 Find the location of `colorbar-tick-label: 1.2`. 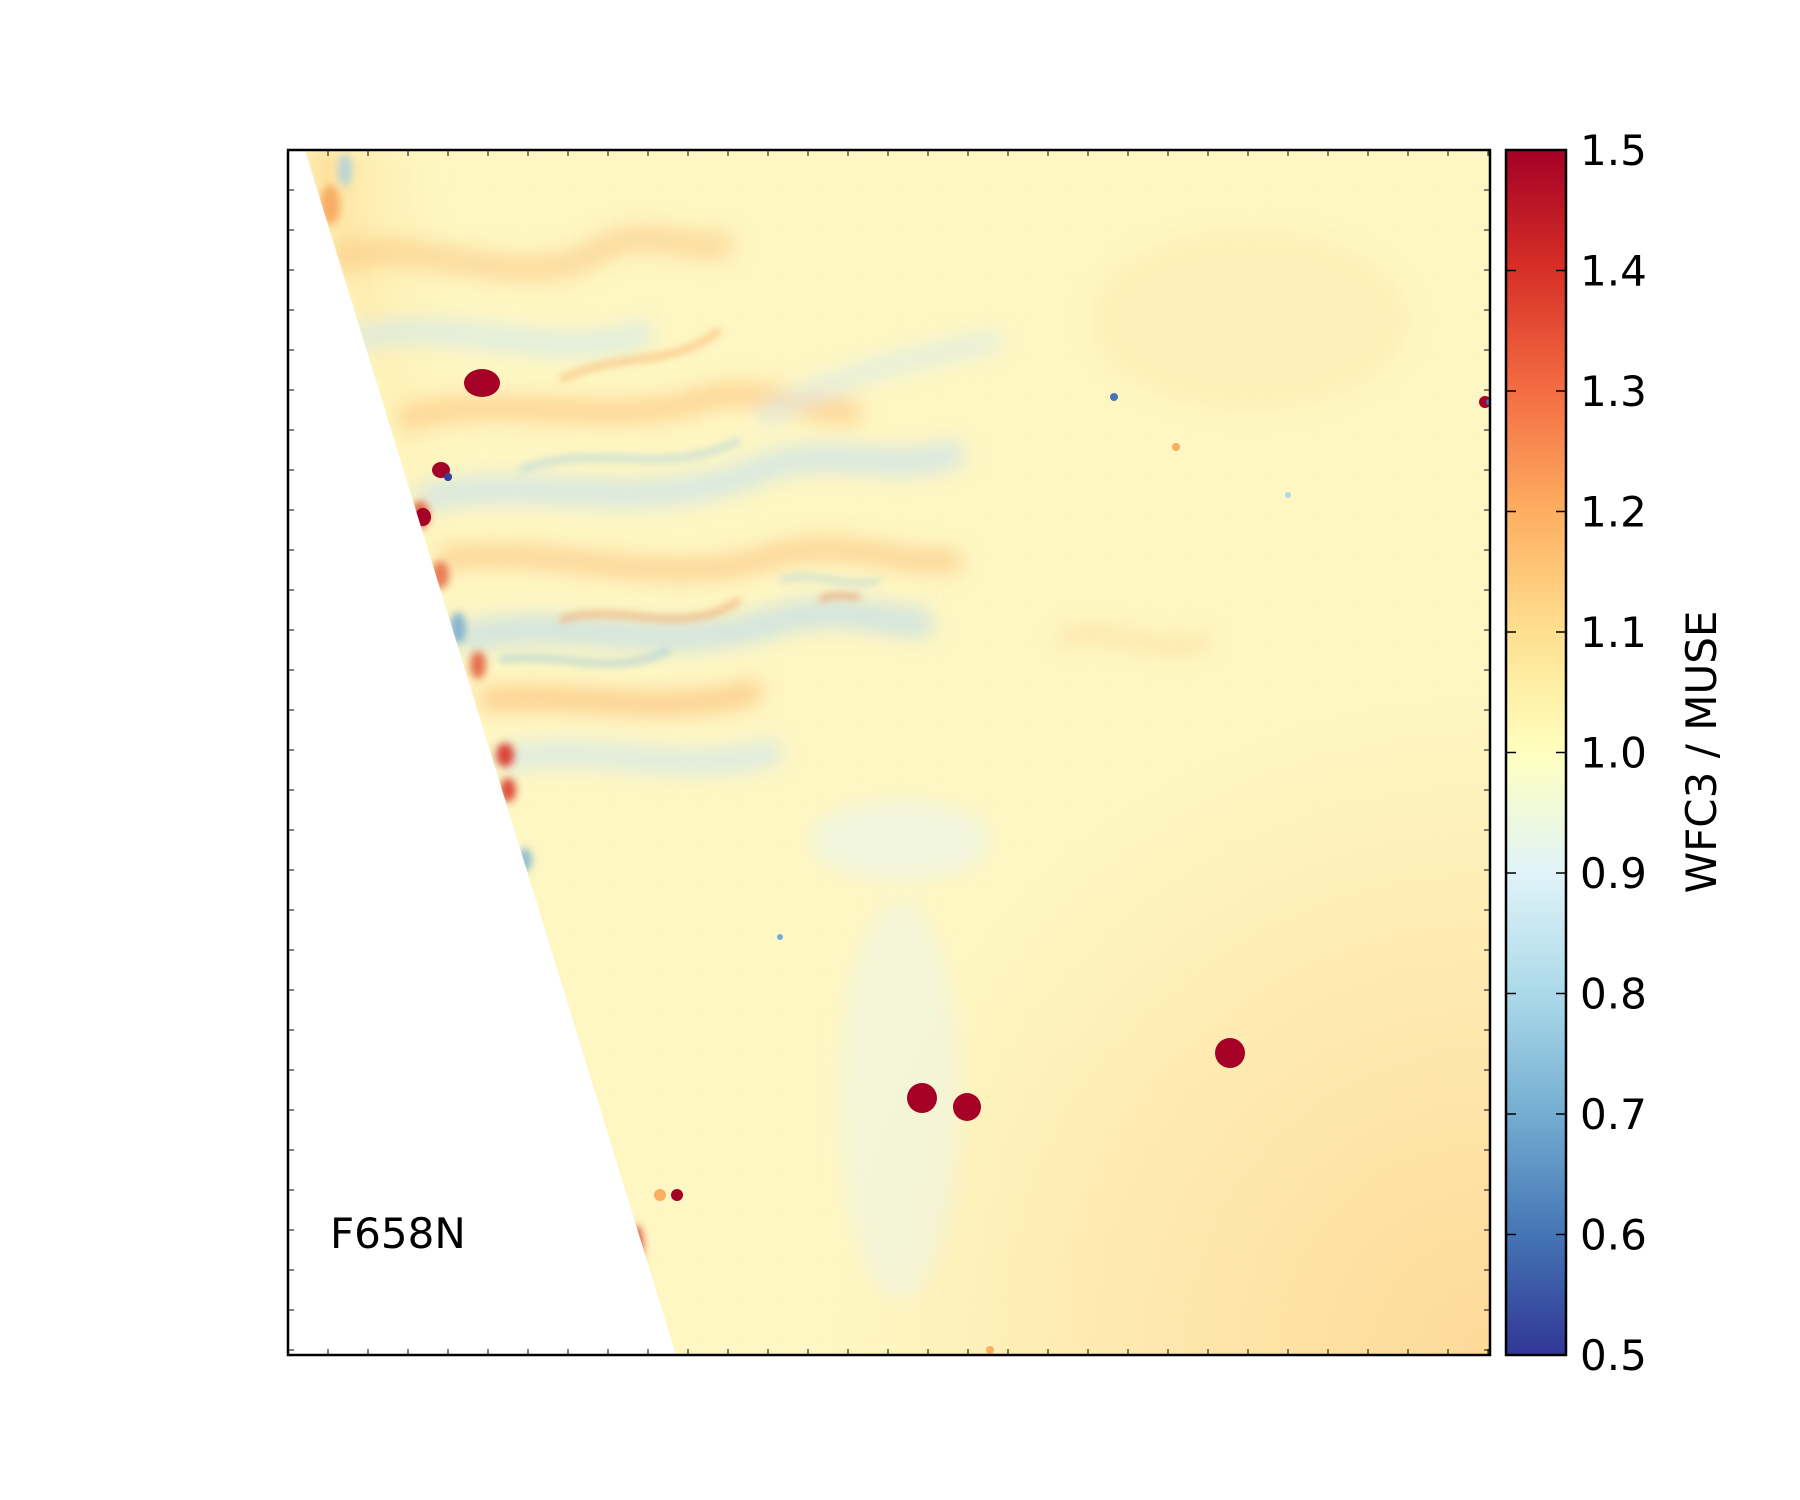

colorbar-tick-label: 1.2 is located at coordinates (1613, 512).